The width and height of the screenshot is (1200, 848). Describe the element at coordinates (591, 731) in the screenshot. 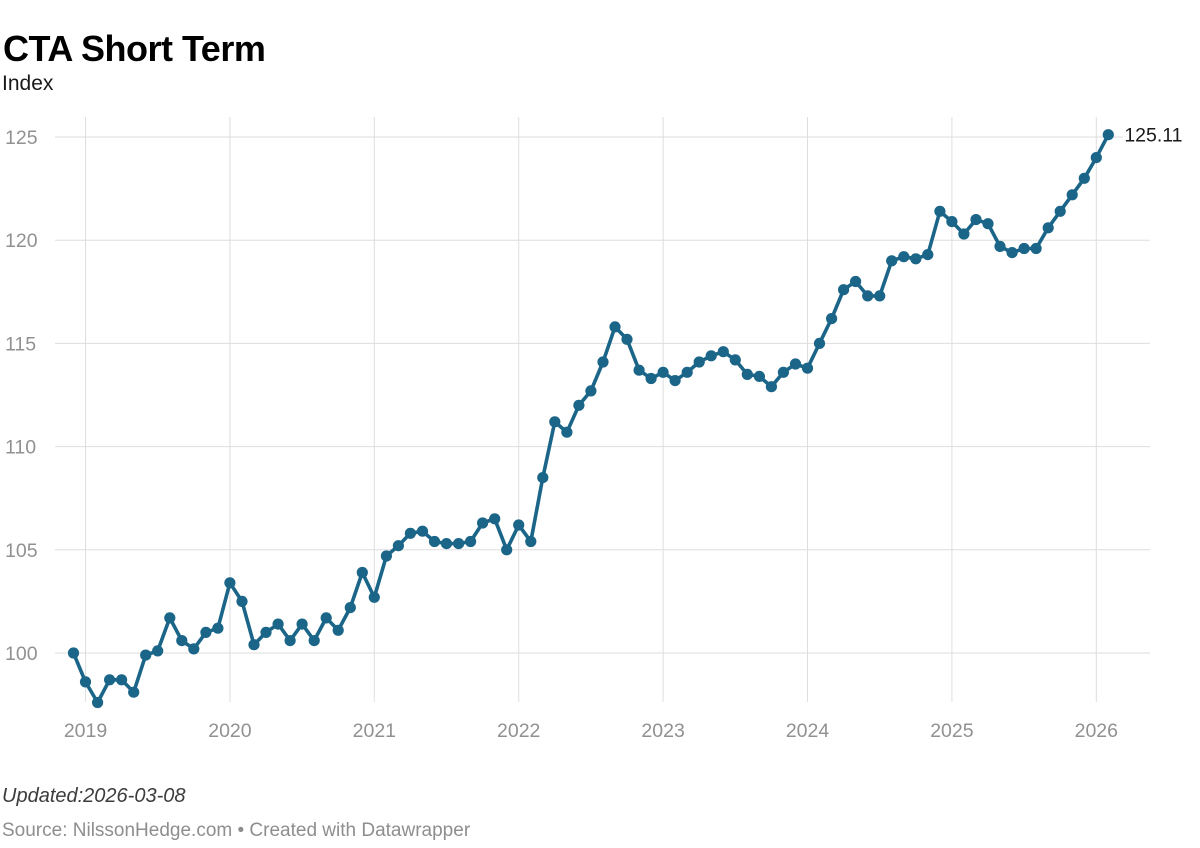

I see `x-axis-labels: 2019 2020 2021 2022 2023 2024 2025 2026` at that location.